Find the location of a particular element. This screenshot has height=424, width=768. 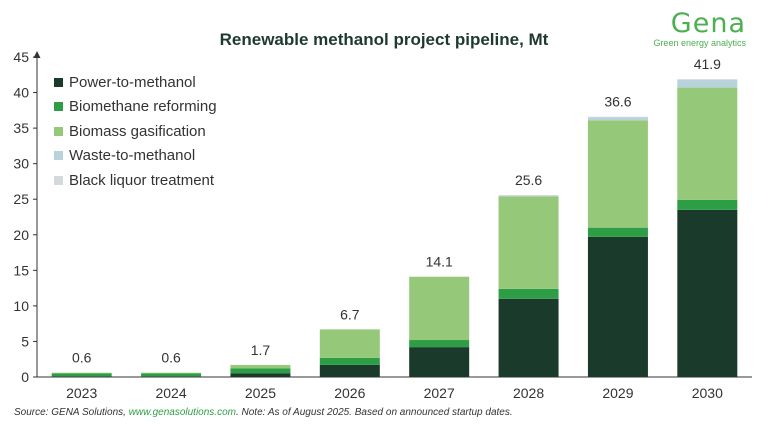

legend-item-black-liquor-treatment: Black liquor treatment is located at coordinates (135, 180).